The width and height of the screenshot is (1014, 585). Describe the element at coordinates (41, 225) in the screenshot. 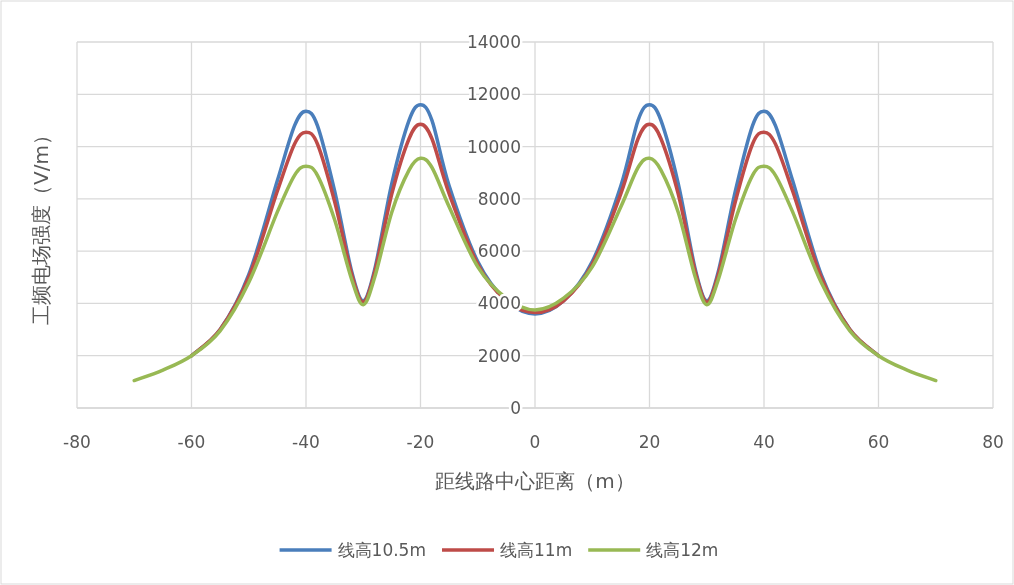

I see `y-axis-title: 工频电场强度（V/m）` at that location.